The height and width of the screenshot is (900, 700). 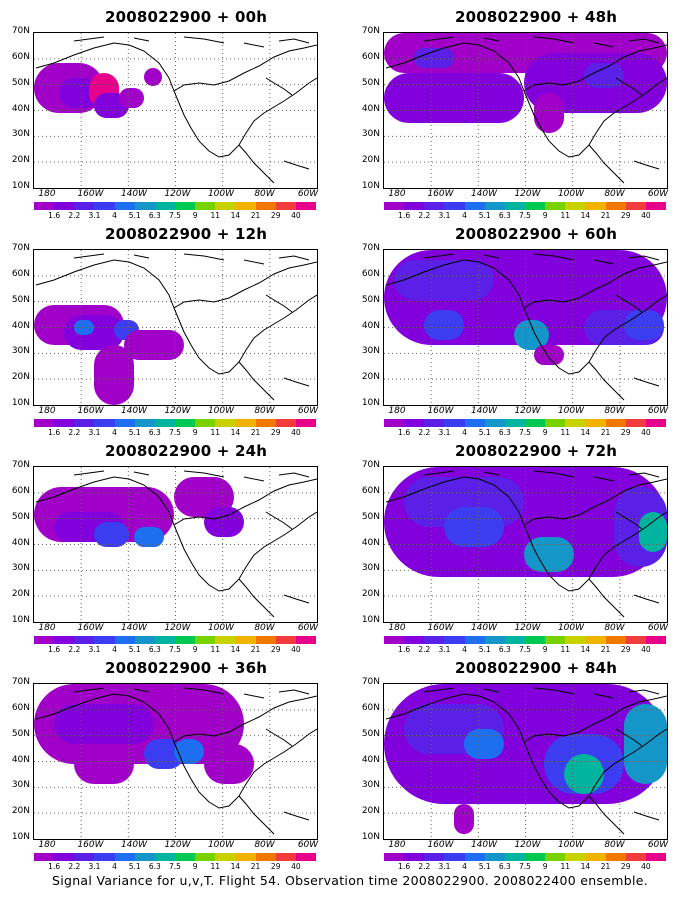 I want to click on colorbar-label: 7.5, so click(x=525, y=432).